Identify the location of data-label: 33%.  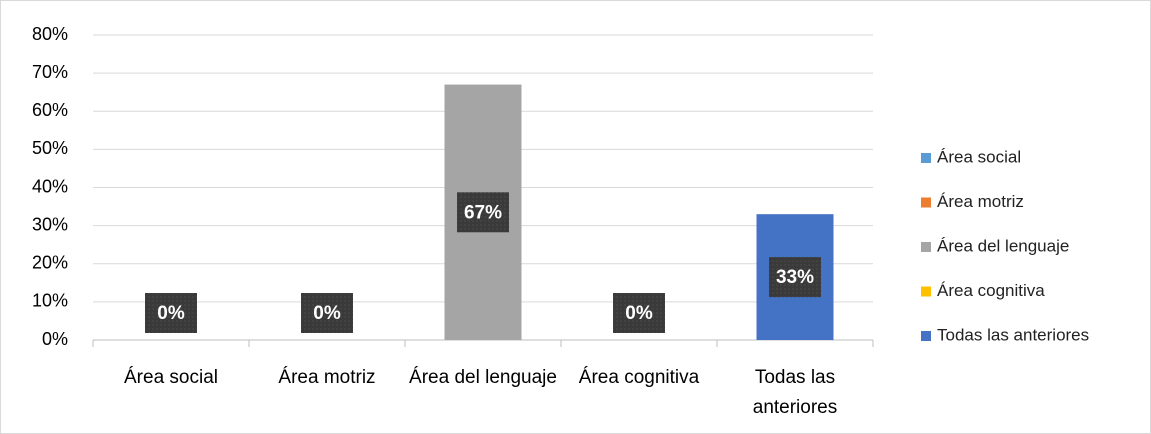
(795, 277).